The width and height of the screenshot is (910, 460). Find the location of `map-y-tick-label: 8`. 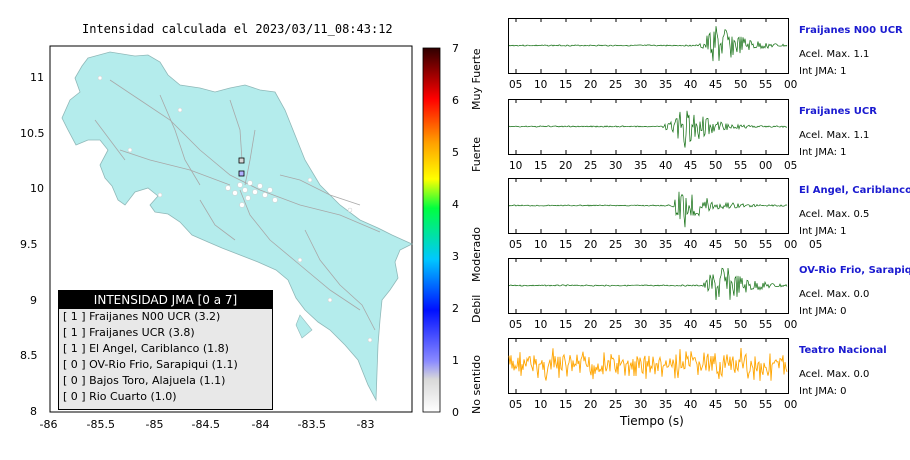

map-y-tick-label: 8 is located at coordinates (33, 411).